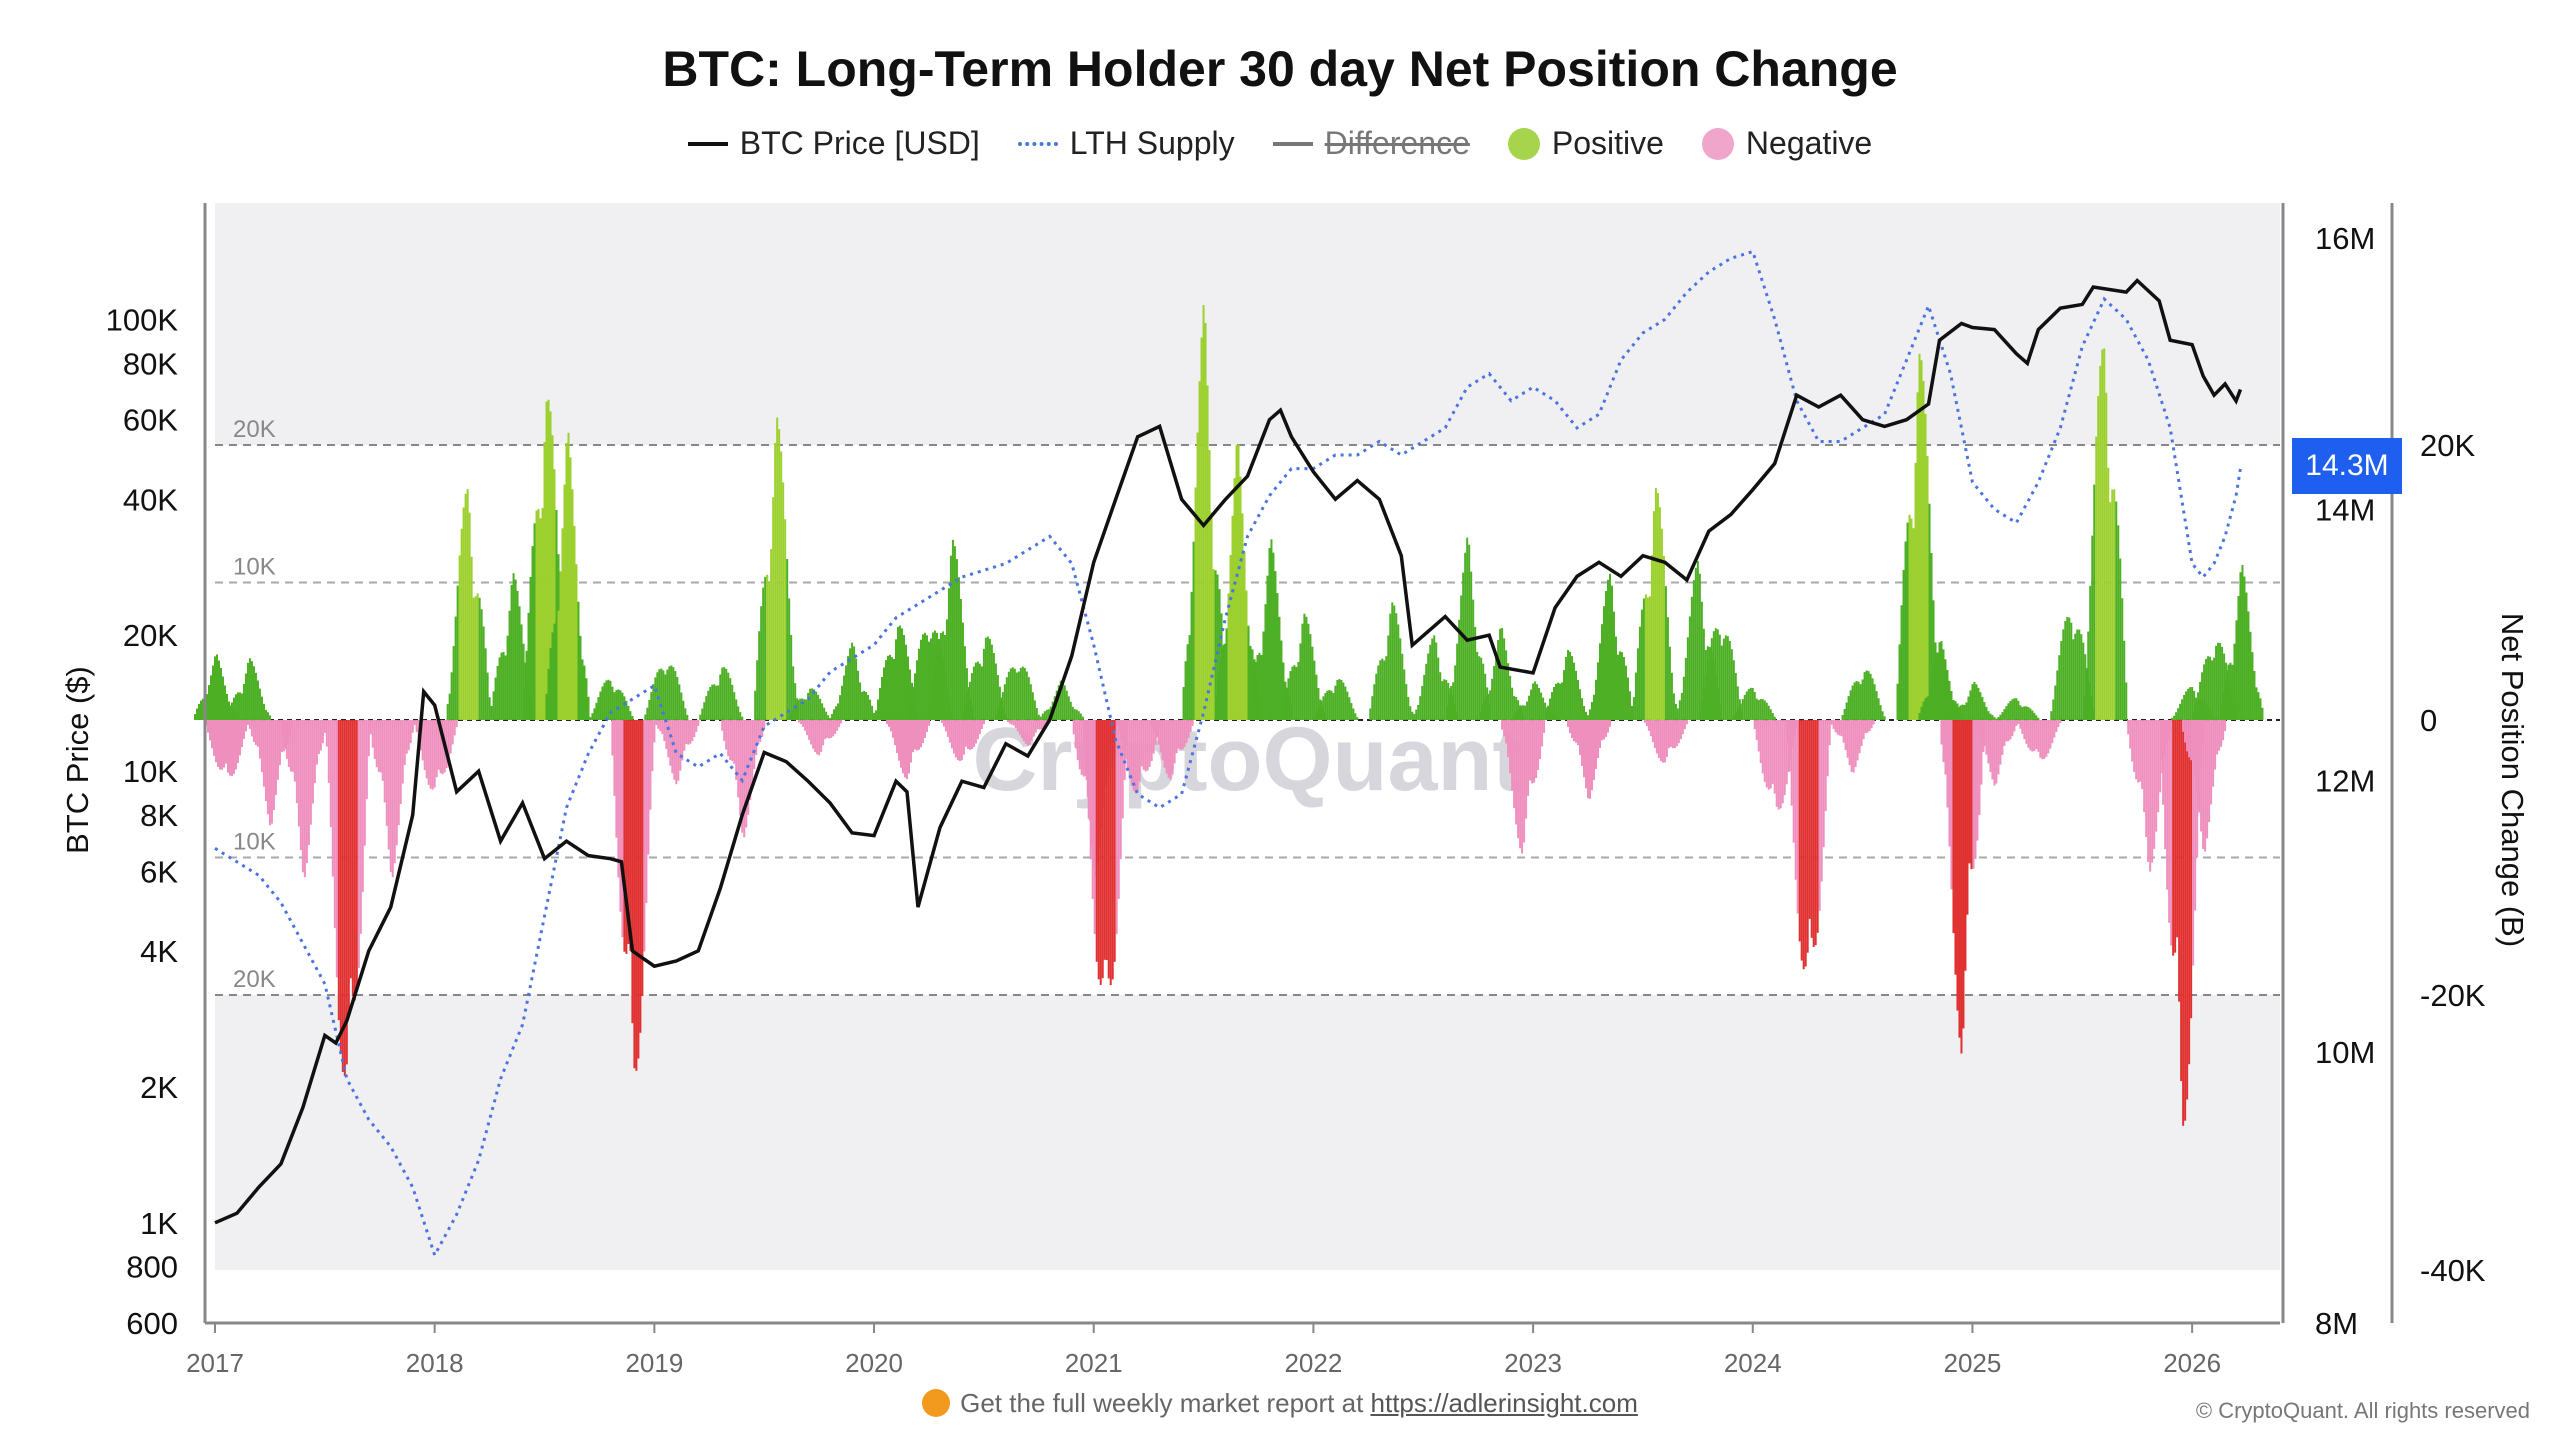 The height and width of the screenshot is (1440, 2560). What do you see at coordinates (2347, 466) in the screenshot?
I see `current-value-flag: 14.3M` at bounding box center [2347, 466].